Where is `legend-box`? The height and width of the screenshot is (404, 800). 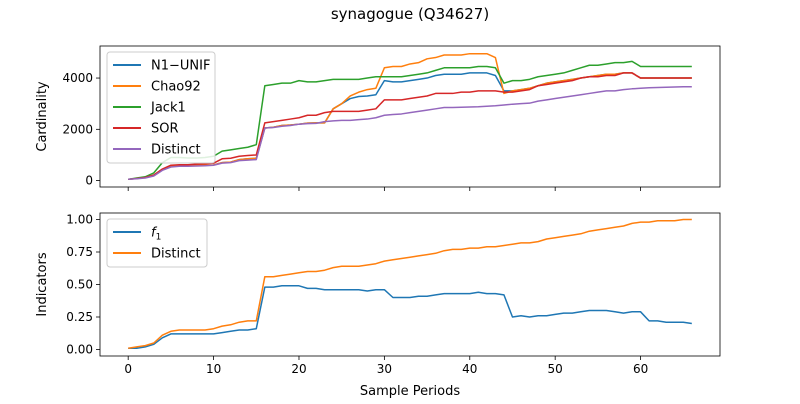
legend-box is located at coordinates (161, 107).